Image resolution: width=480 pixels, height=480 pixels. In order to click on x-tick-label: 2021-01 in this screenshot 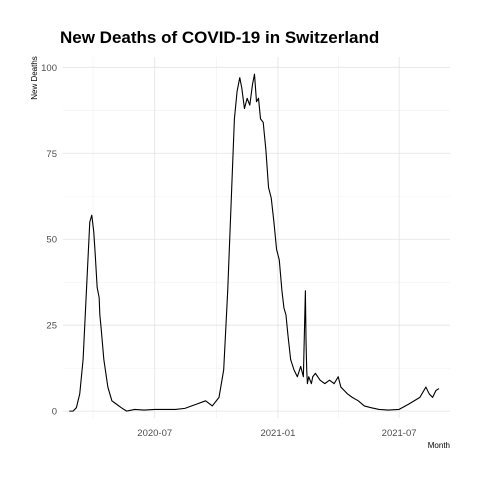, I will do `click(277, 433)`.